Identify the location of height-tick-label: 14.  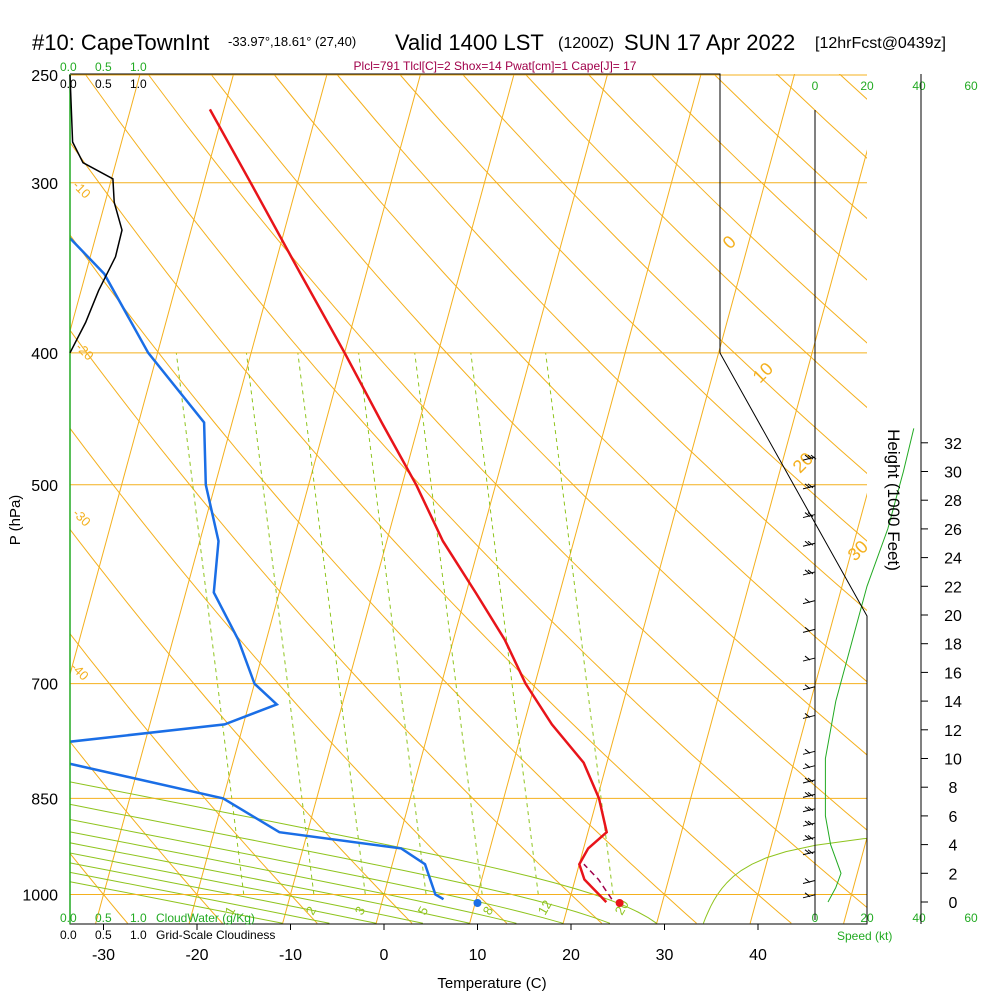
(953, 702).